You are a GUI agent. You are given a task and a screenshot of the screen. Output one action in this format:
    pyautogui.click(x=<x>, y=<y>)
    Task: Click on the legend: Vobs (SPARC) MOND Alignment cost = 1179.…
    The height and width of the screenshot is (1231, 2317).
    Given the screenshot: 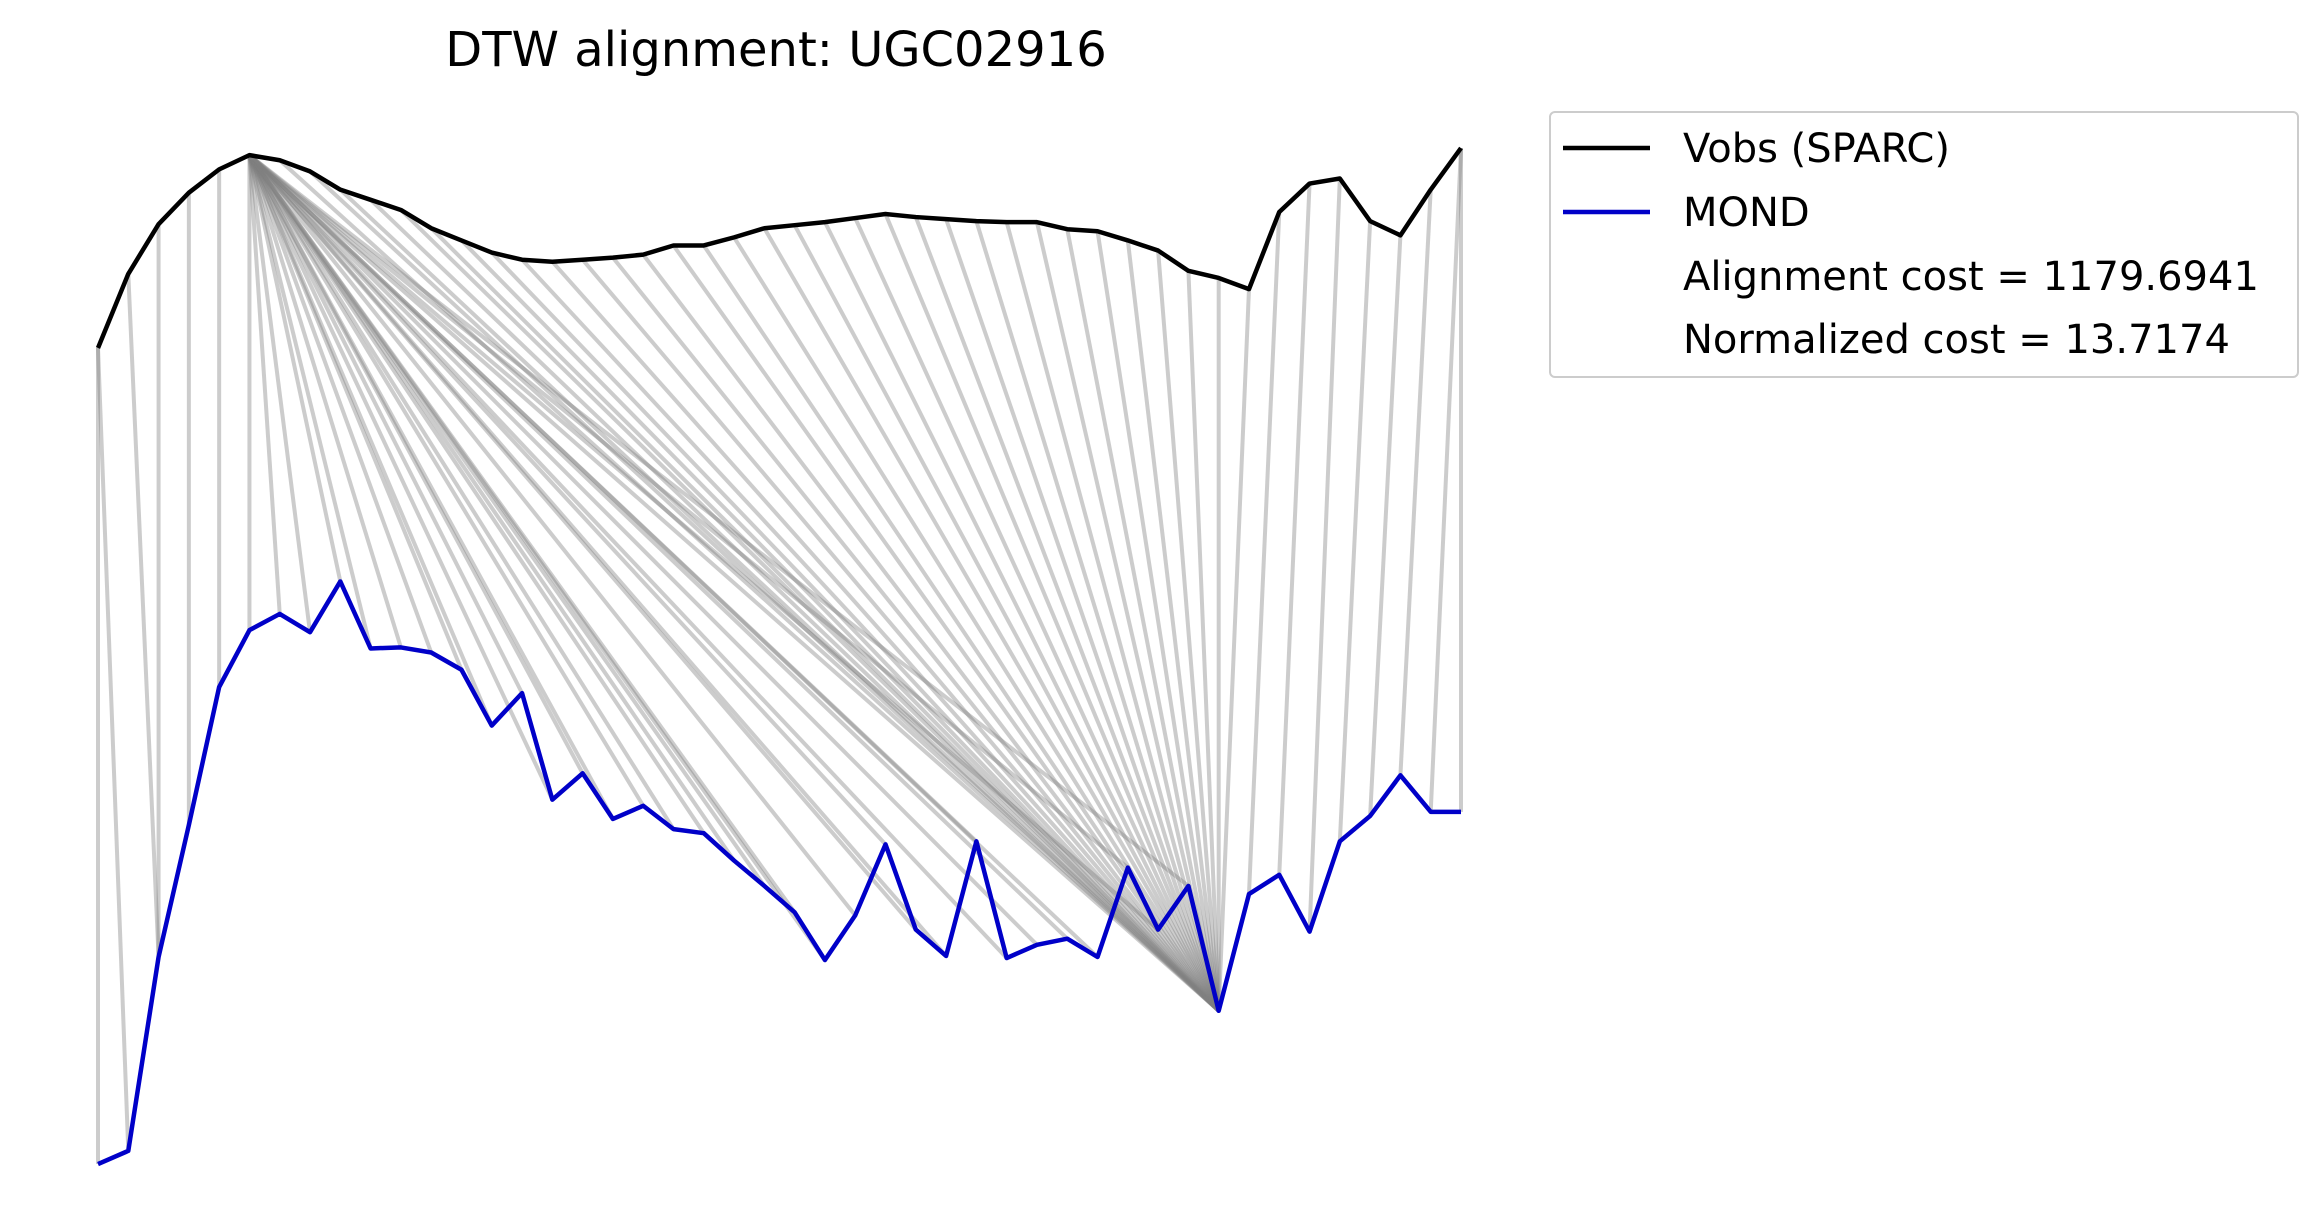 What is the action you would take?
    pyautogui.click(x=1924, y=244)
    